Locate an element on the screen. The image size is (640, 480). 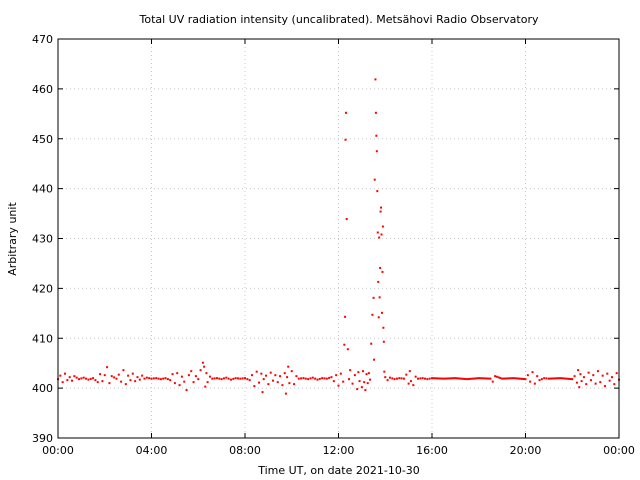
x-tick-label: 08:00 is located at coordinates (245, 450).